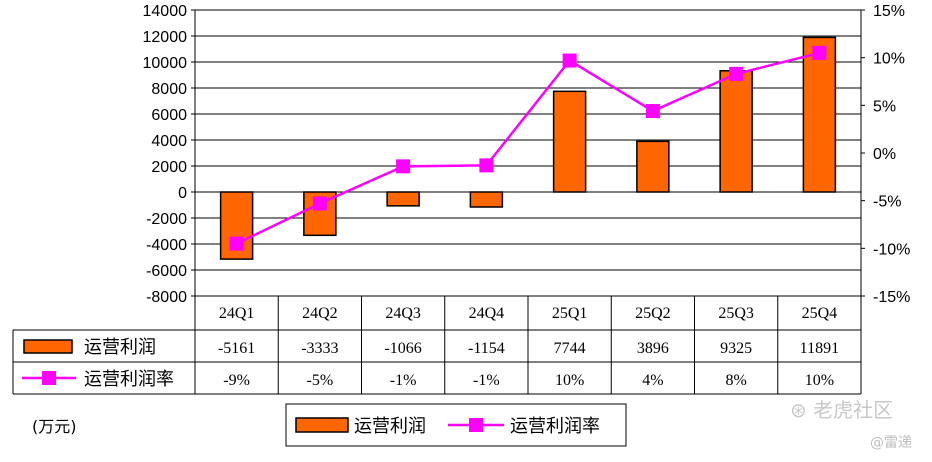 The width and height of the screenshot is (932, 462). I want to click on line-value-label: 4%, so click(652, 380).